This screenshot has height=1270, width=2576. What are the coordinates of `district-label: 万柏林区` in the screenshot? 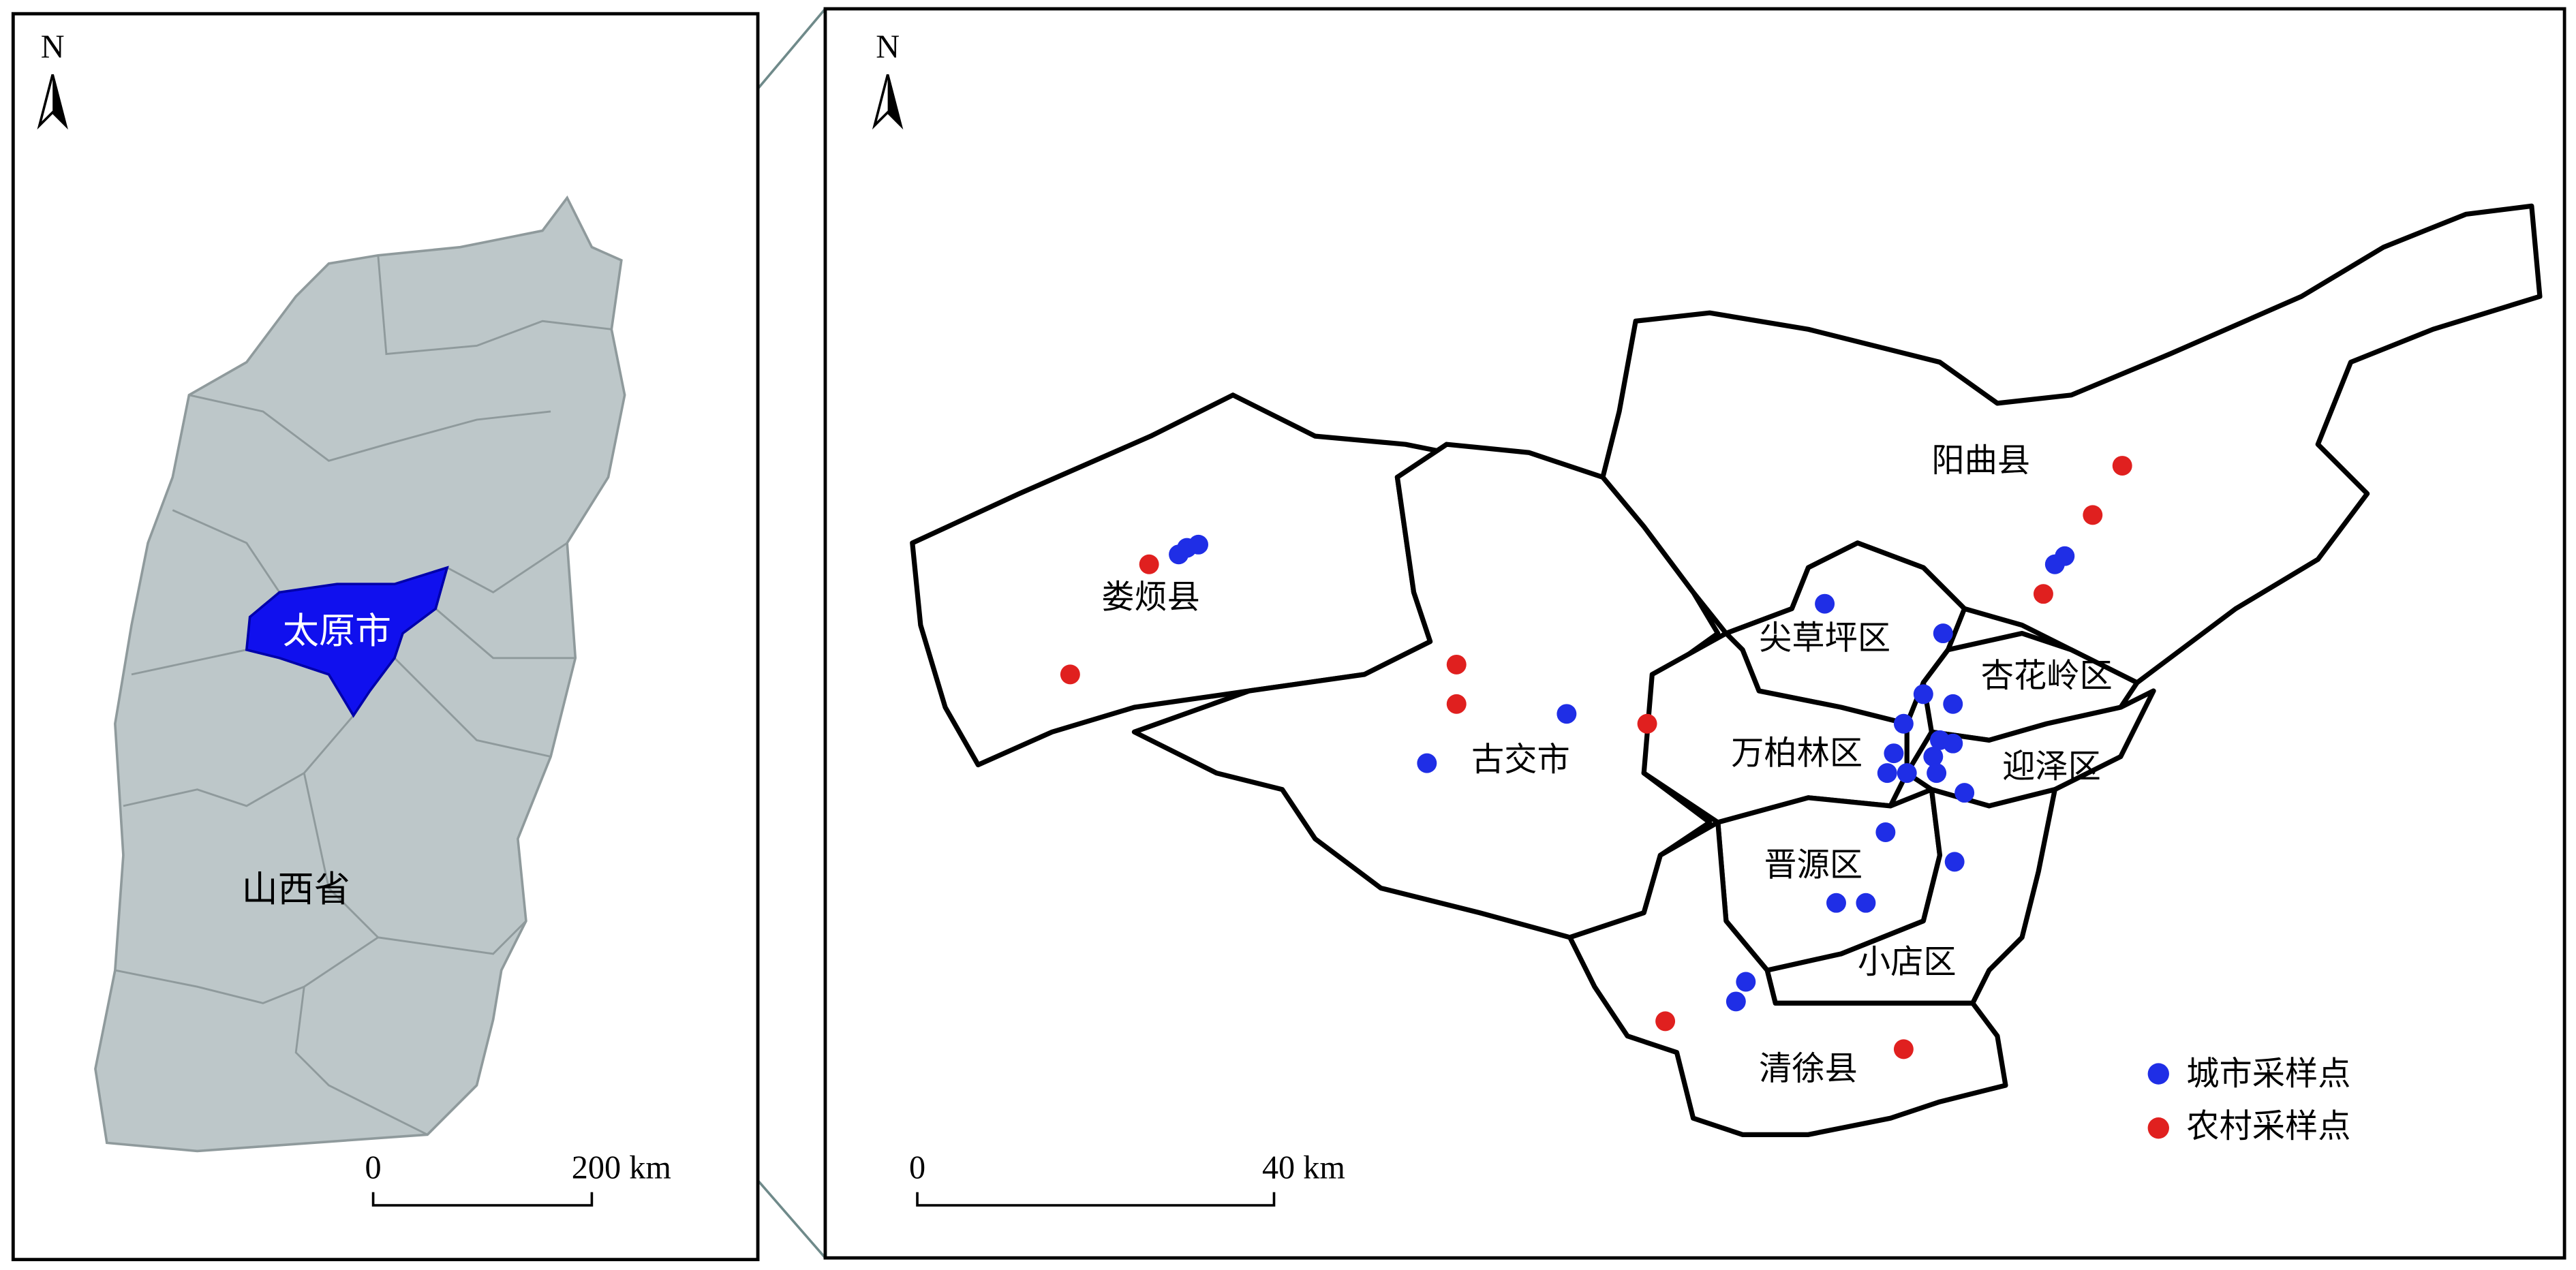 It's located at (1796, 754).